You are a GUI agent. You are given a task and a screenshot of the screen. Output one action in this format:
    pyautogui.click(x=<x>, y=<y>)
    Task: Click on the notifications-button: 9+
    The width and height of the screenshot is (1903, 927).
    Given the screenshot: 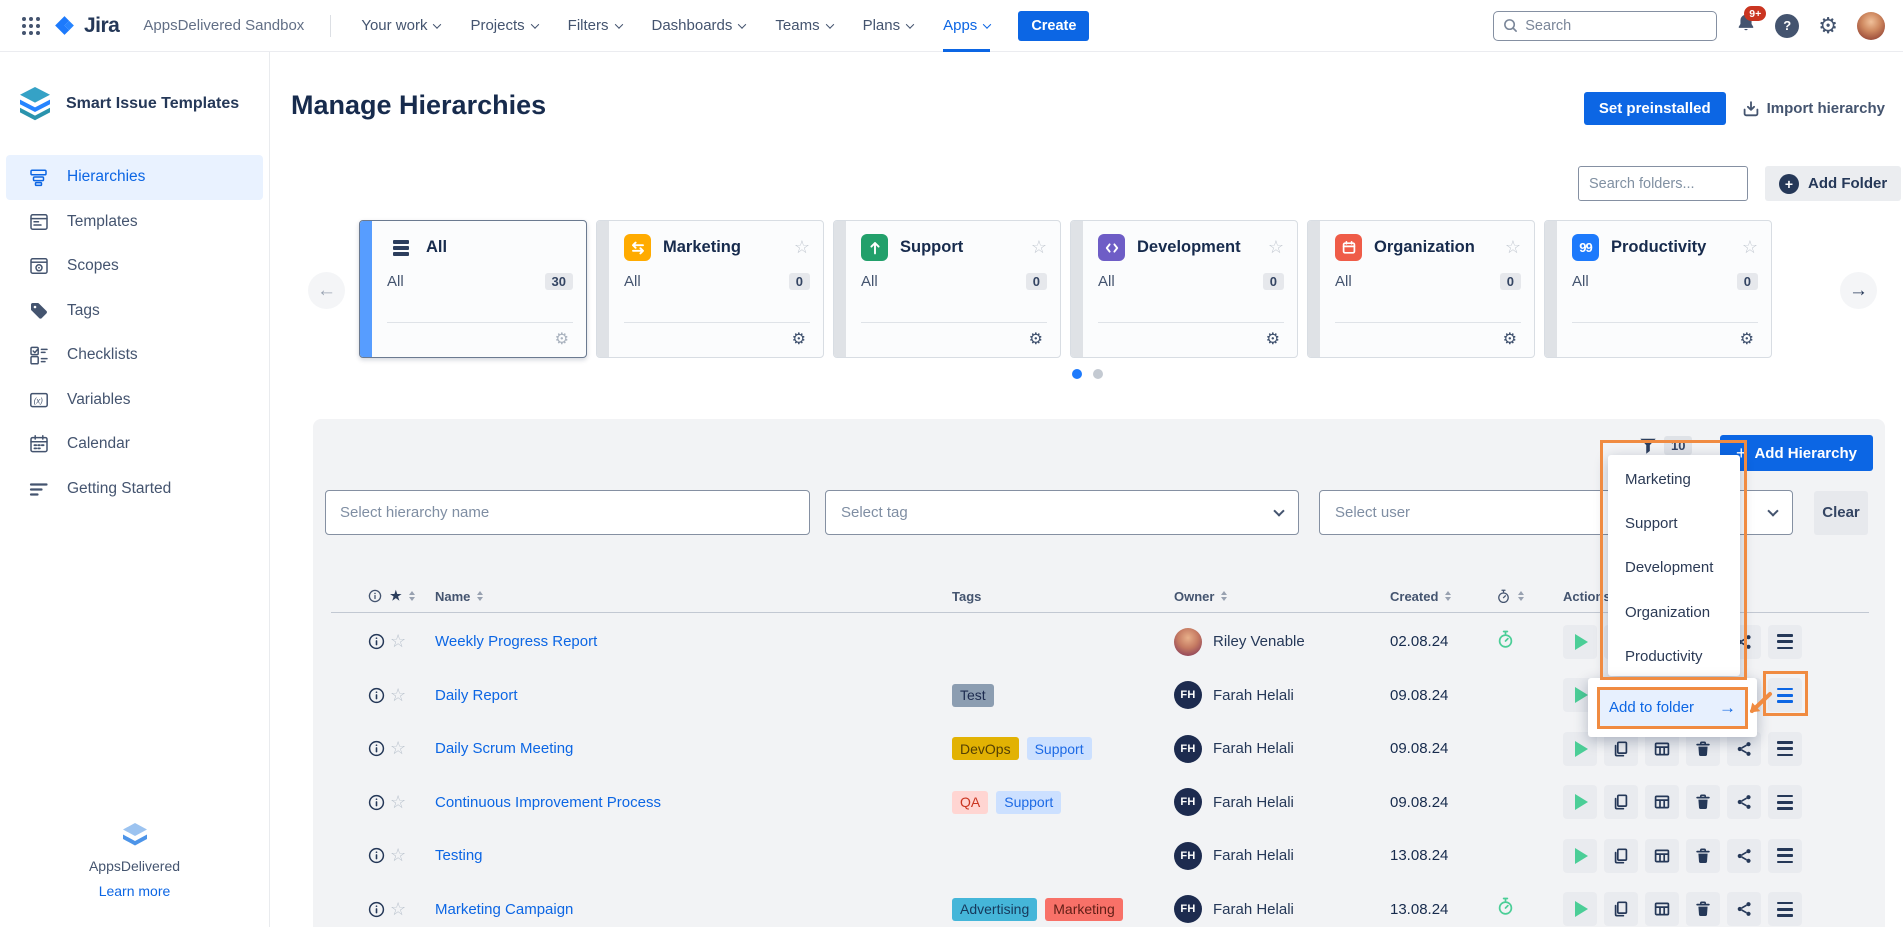 What is the action you would take?
    pyautogui.click(x=1751, y=22)
    